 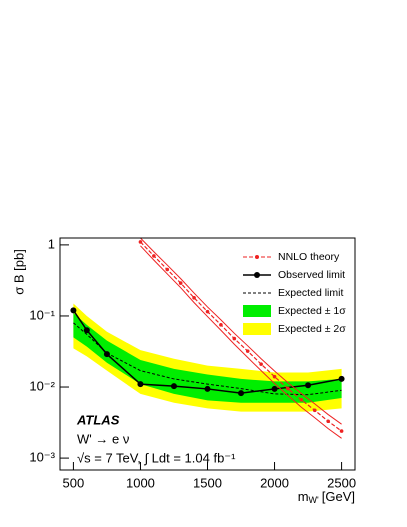 I want to click on legend-label: Expected ± 2σ, so click(x=312, y=329).